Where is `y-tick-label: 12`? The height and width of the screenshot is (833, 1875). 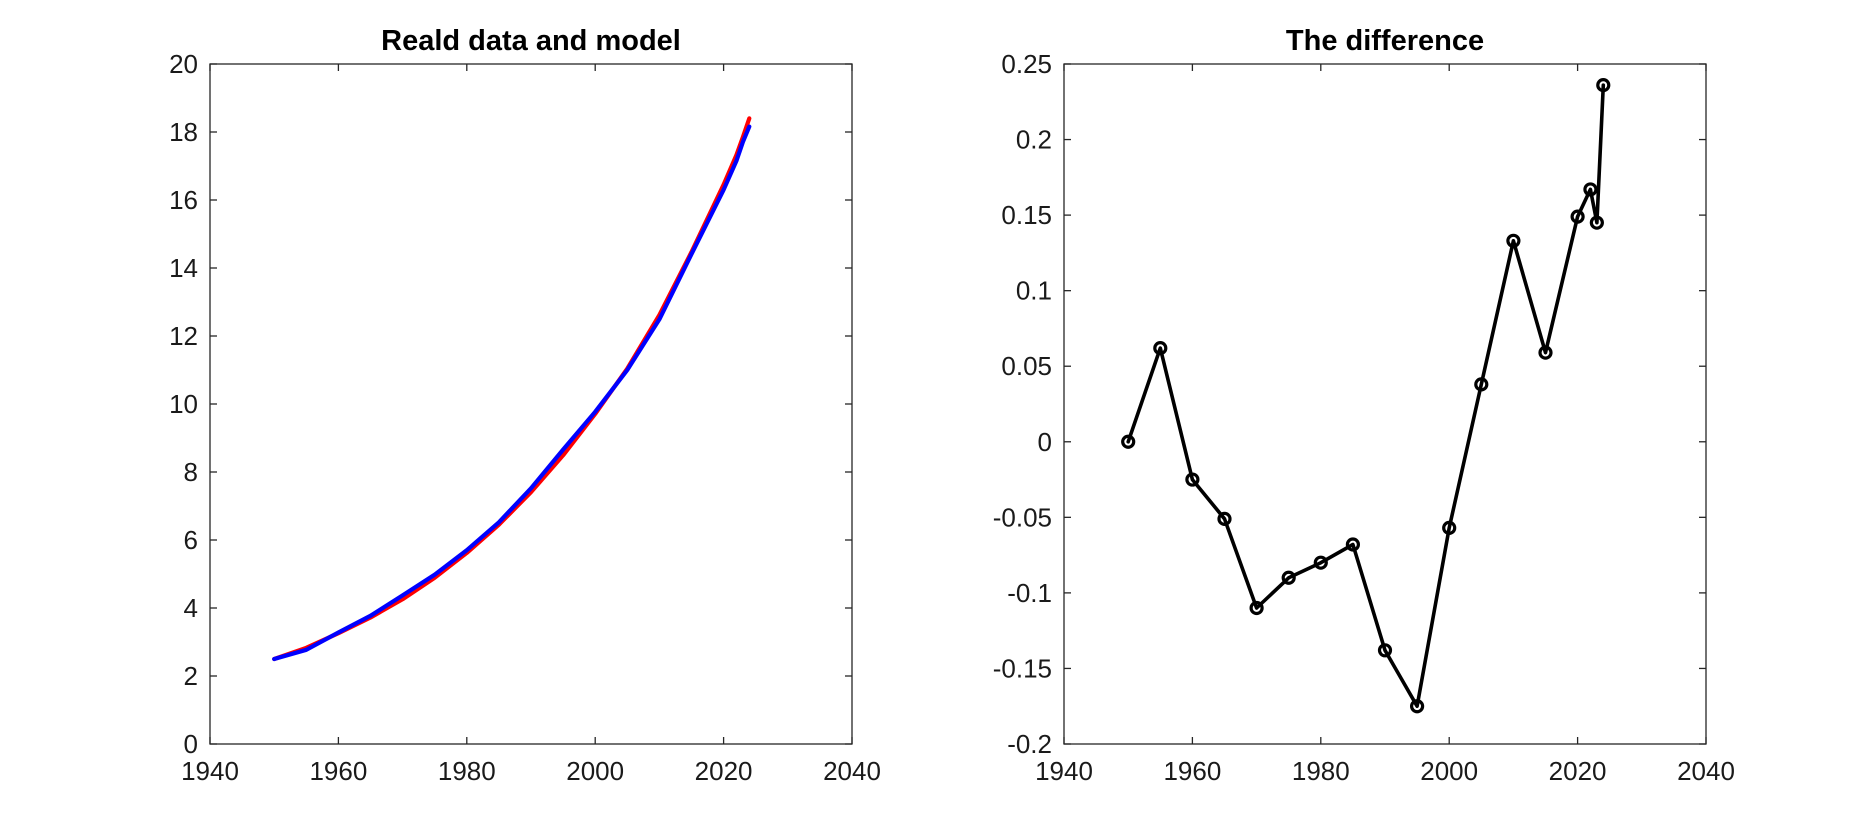 y-tick-label: 12 is located at coordinates (183, 336).